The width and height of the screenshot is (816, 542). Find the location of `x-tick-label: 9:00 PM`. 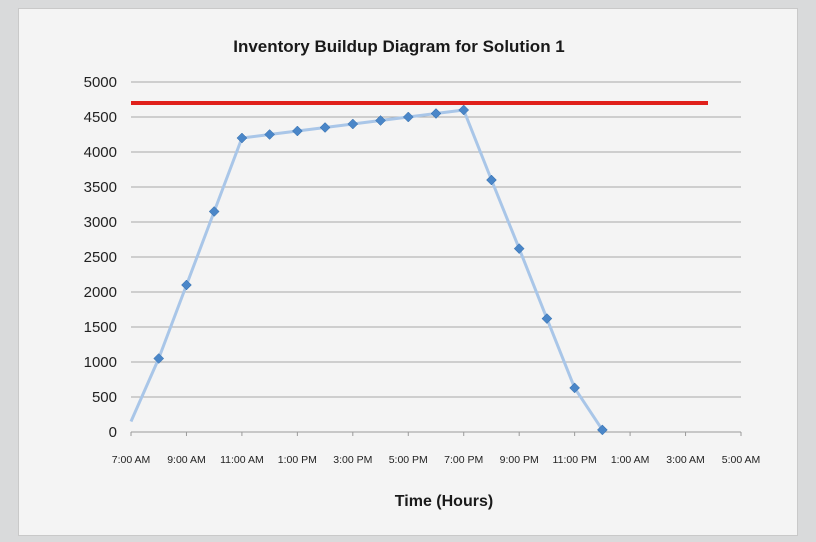

x-tick-label: 9:00 PM is located at coordinates (519, 460).